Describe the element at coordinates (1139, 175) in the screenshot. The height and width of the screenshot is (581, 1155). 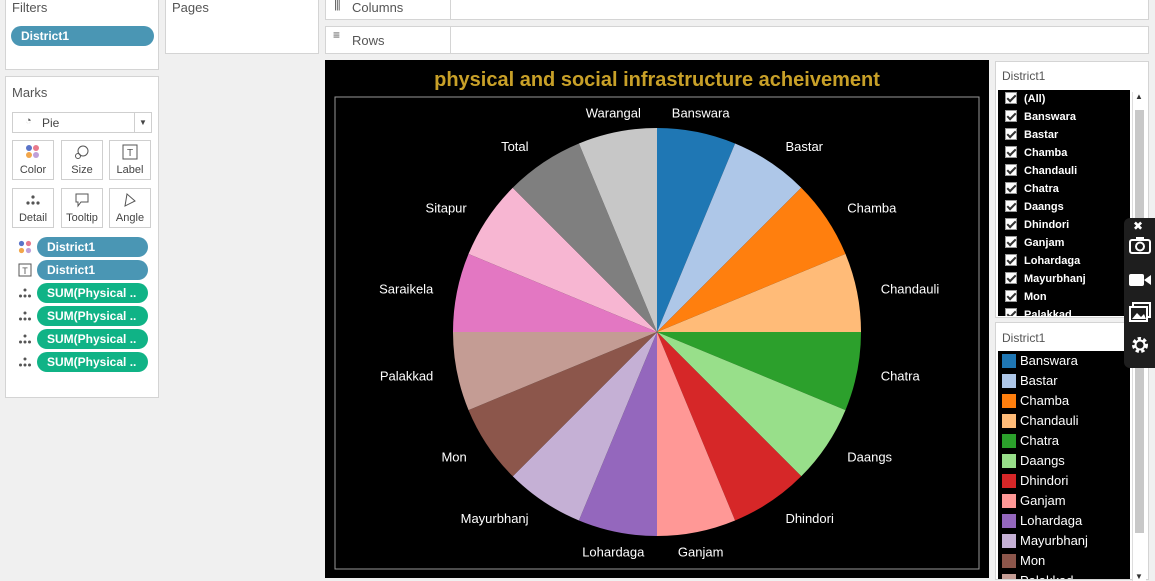
I see `filter-scroll-thumb` at that location.